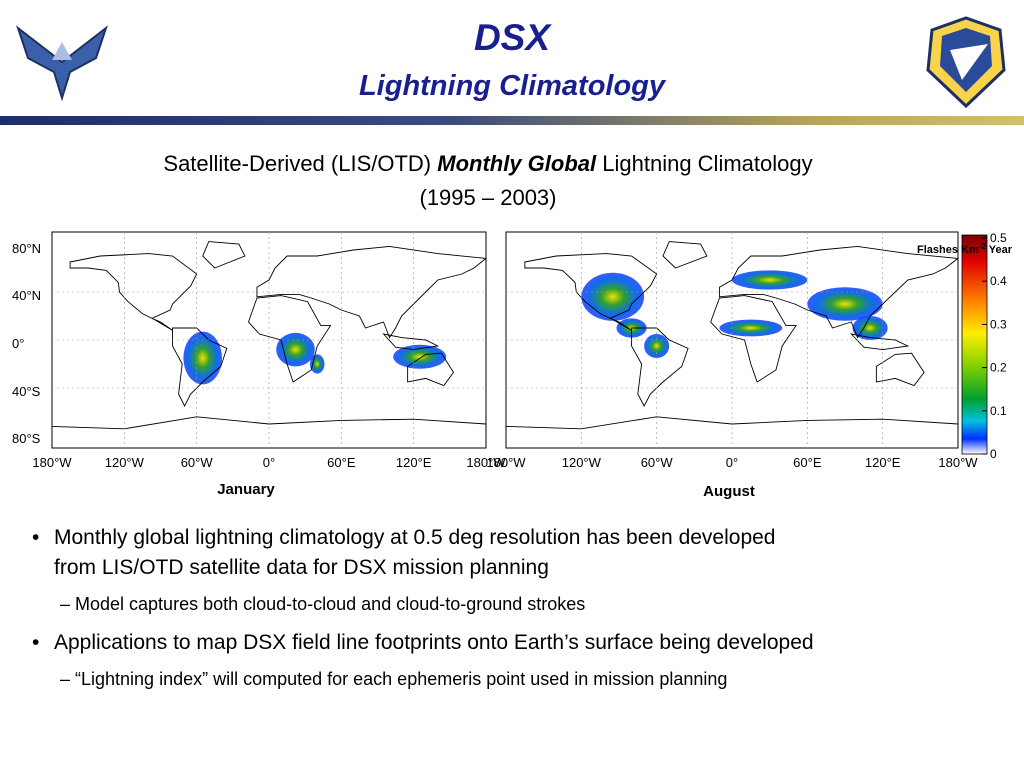 The image size is (1024, 768). Describe the element at coordinates (26, 295) in the screenshot. I see `lat-label: 40°N` at that location.